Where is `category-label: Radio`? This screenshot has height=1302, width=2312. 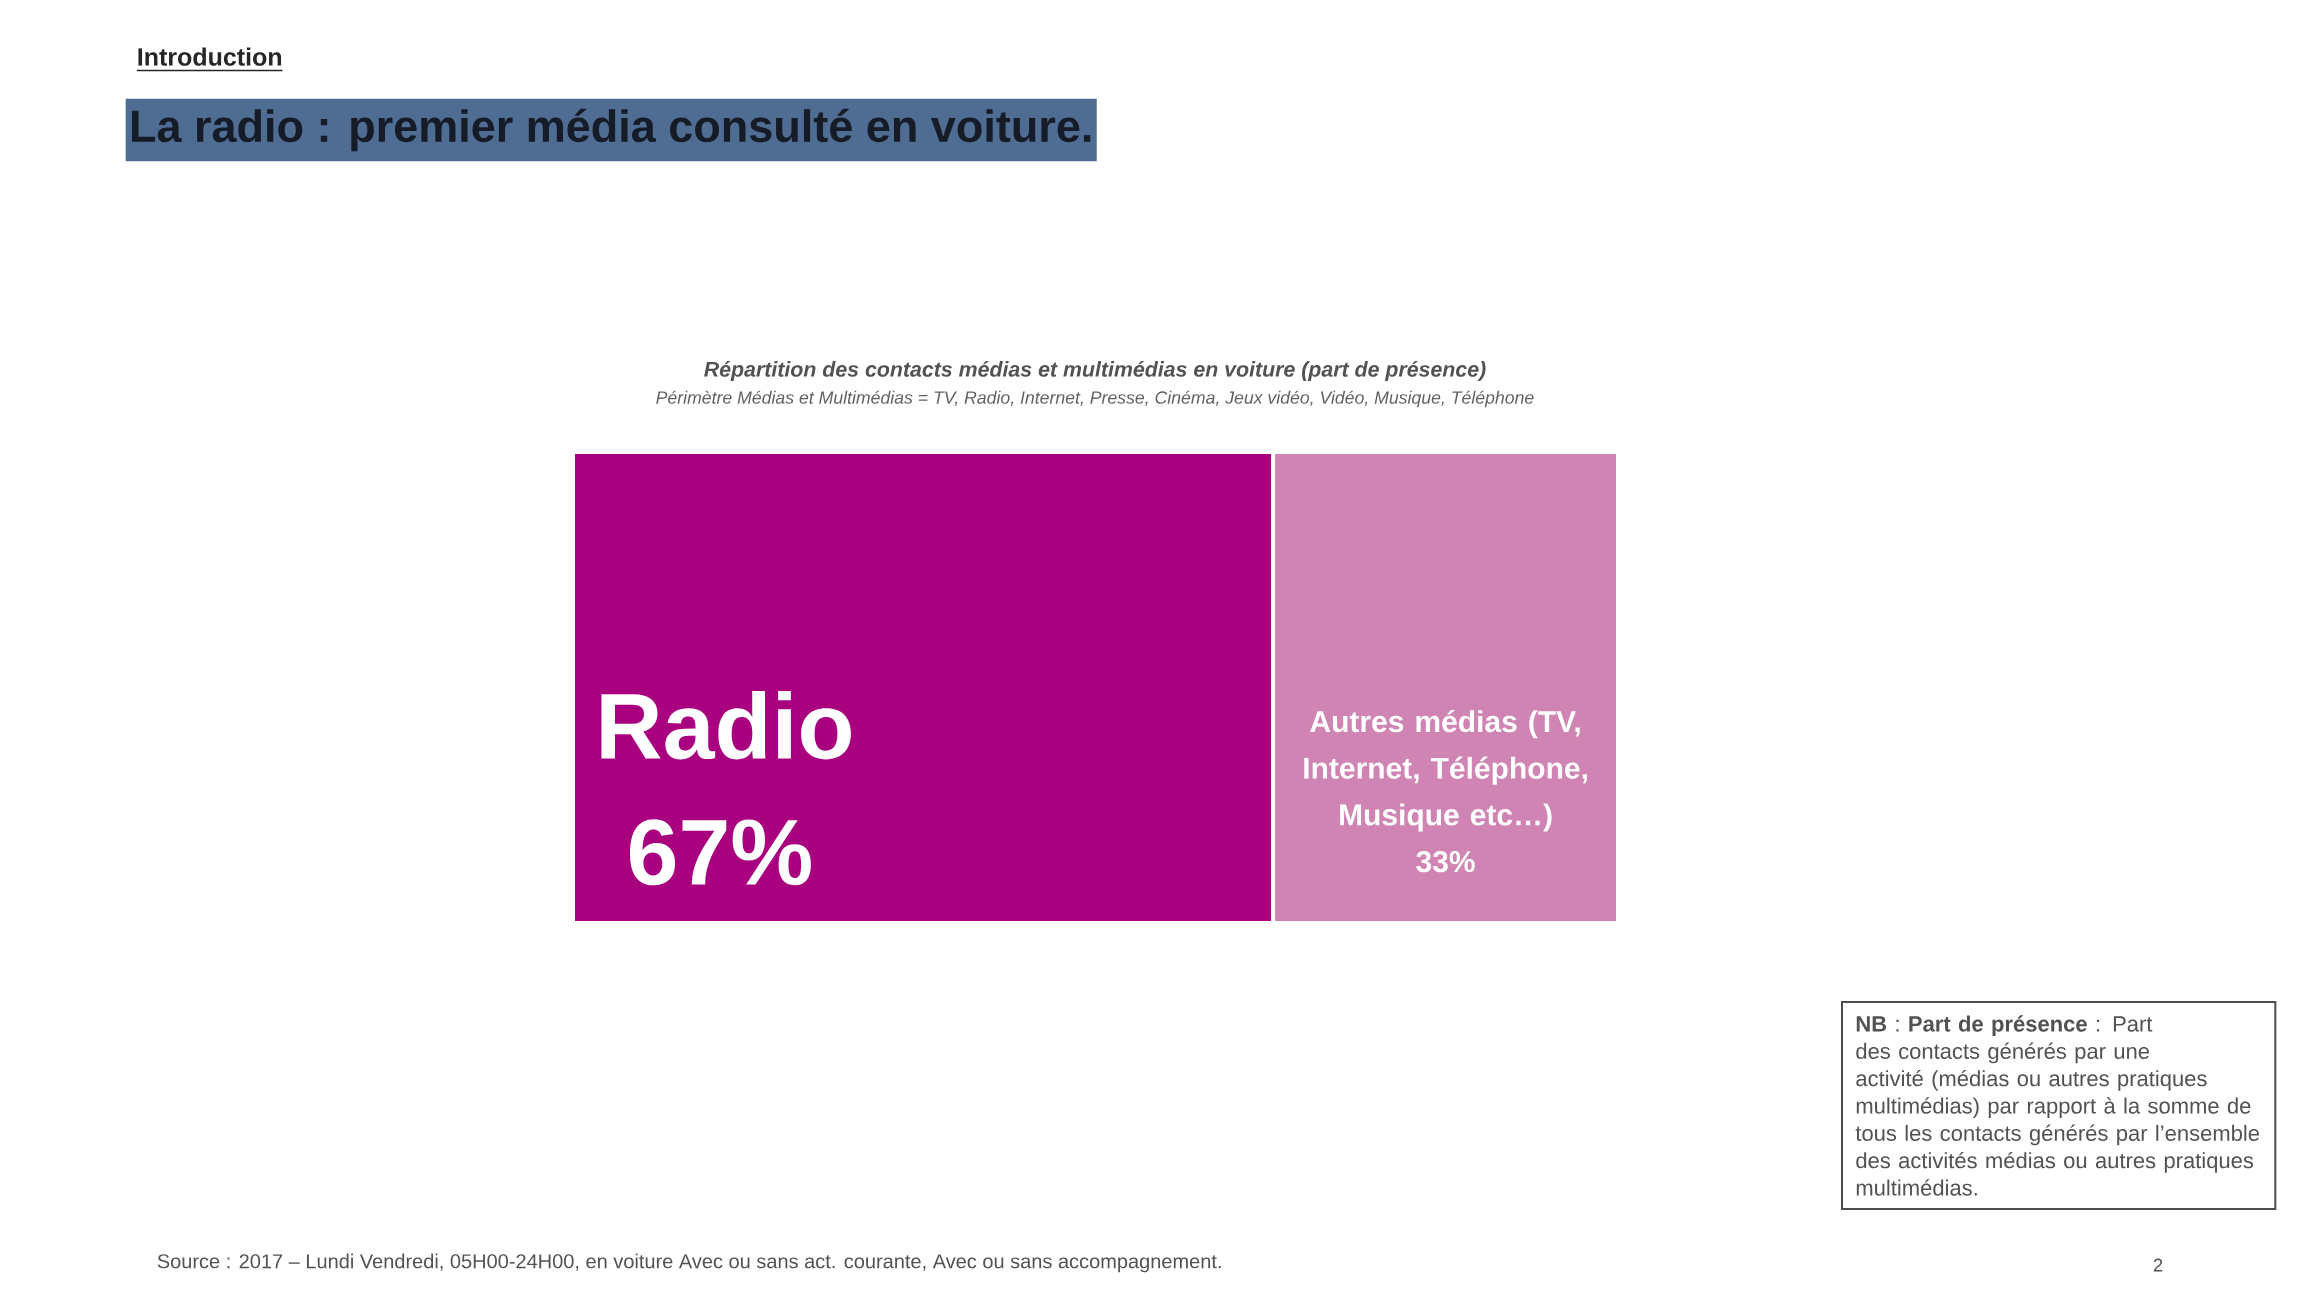
category-label: Radio is located at coordinates (726, 725).